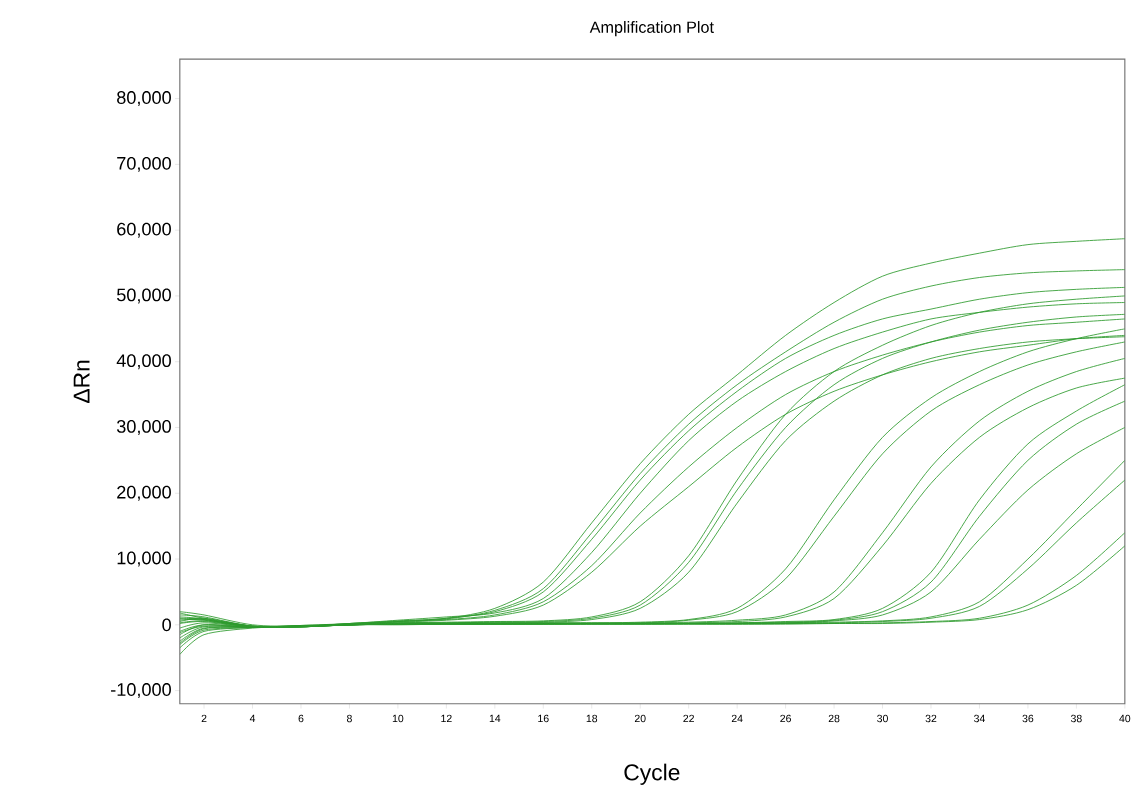 Image resolution: width=1142 pixels, height=794 pixels. What do you see at coordinates (143, 362) in the screenshot?
I see `y-tick-label: 40,000` at bounding box center [143, 362].